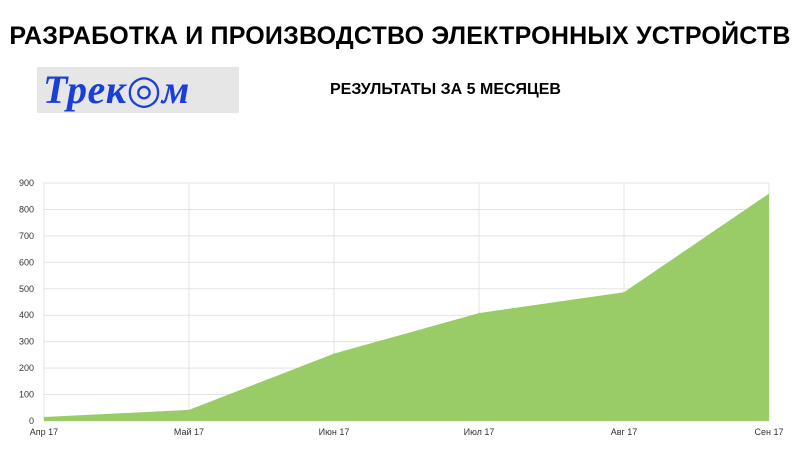 The height and width of the screenshot is (450, 800). What do you see at coordinates (26, 183) in the screenshot?
I see `y-tick-label: 900` at bounding box center [26, 183].